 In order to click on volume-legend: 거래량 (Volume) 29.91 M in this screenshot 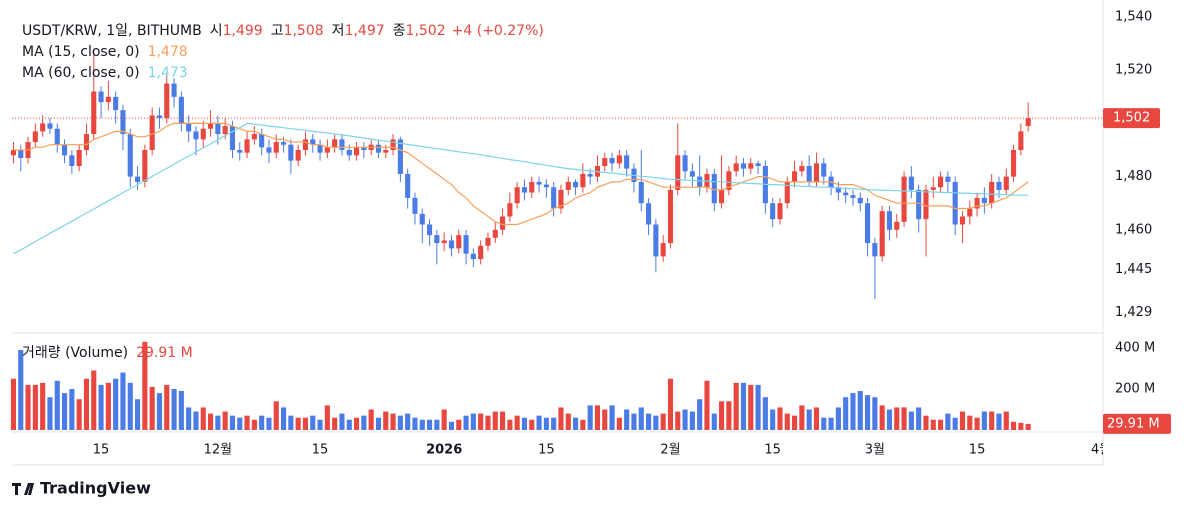, I will do `click(107, 353)`.